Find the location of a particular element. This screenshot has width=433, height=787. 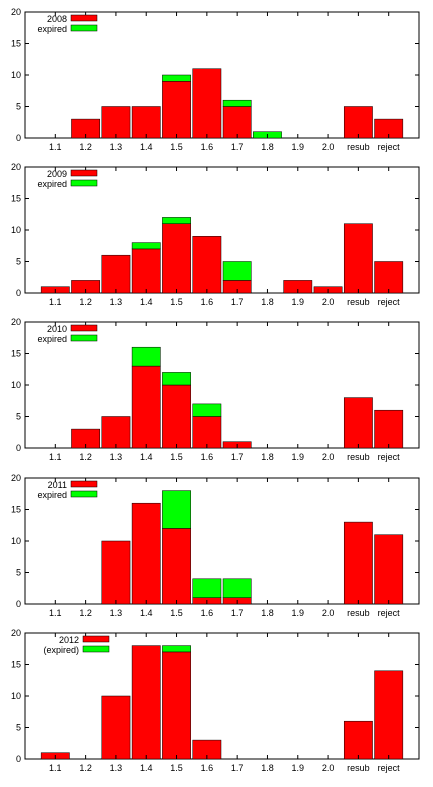

bar-expired-1.7 is located at coordinates (237, 103).